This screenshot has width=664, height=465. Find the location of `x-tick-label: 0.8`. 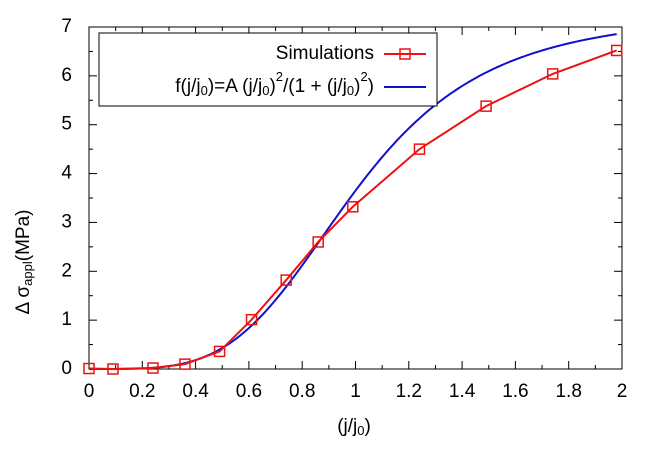

x-tick-label: 0.8 is located at coordinates (302, 391).